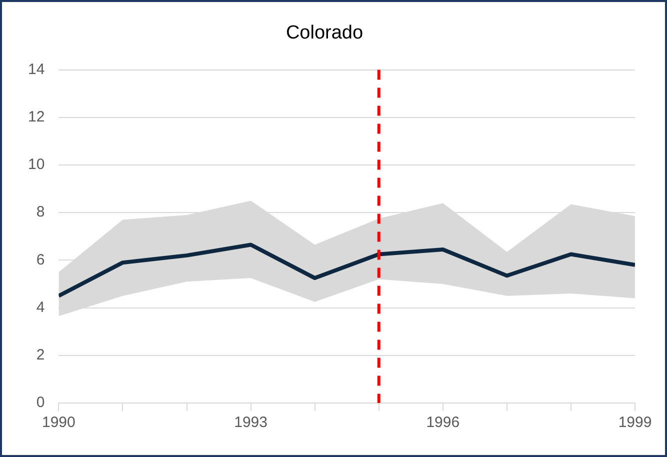 The width and height of the screenshot is (667, 457). I want to click on y-tick-label: 14, so click(36, 69).